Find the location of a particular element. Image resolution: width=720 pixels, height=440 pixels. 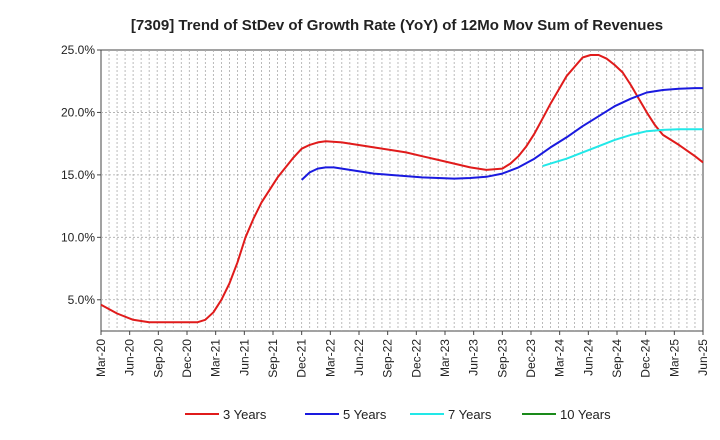

legend: 3 Years 5 Years 7 Years 10 Years is located at coordinates (398, 414).